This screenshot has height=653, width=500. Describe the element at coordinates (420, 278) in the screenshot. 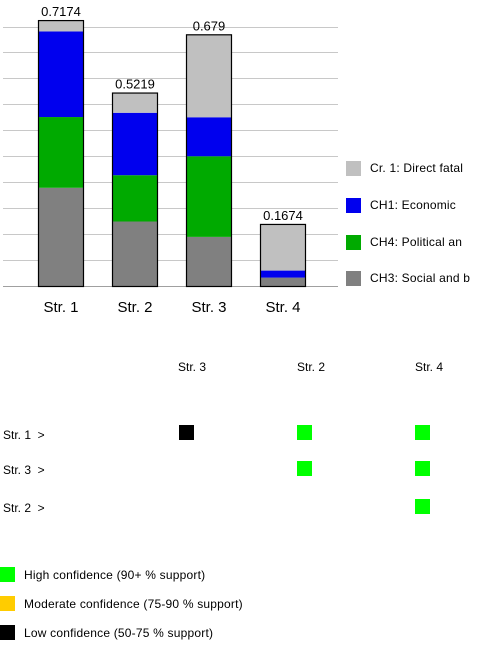

I see `legend-label: CH3: Social and b` at that location.